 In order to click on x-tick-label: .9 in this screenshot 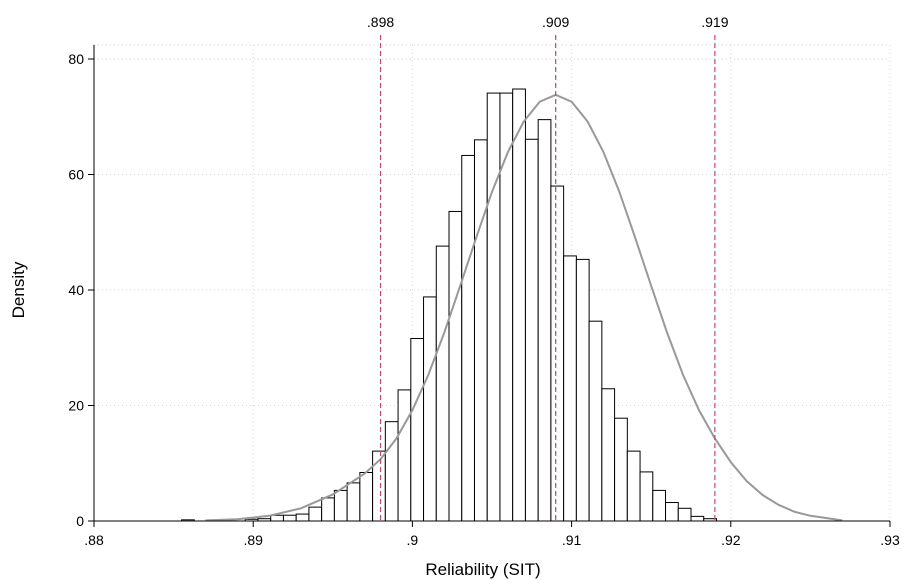, I will do `click(413, 540)`.